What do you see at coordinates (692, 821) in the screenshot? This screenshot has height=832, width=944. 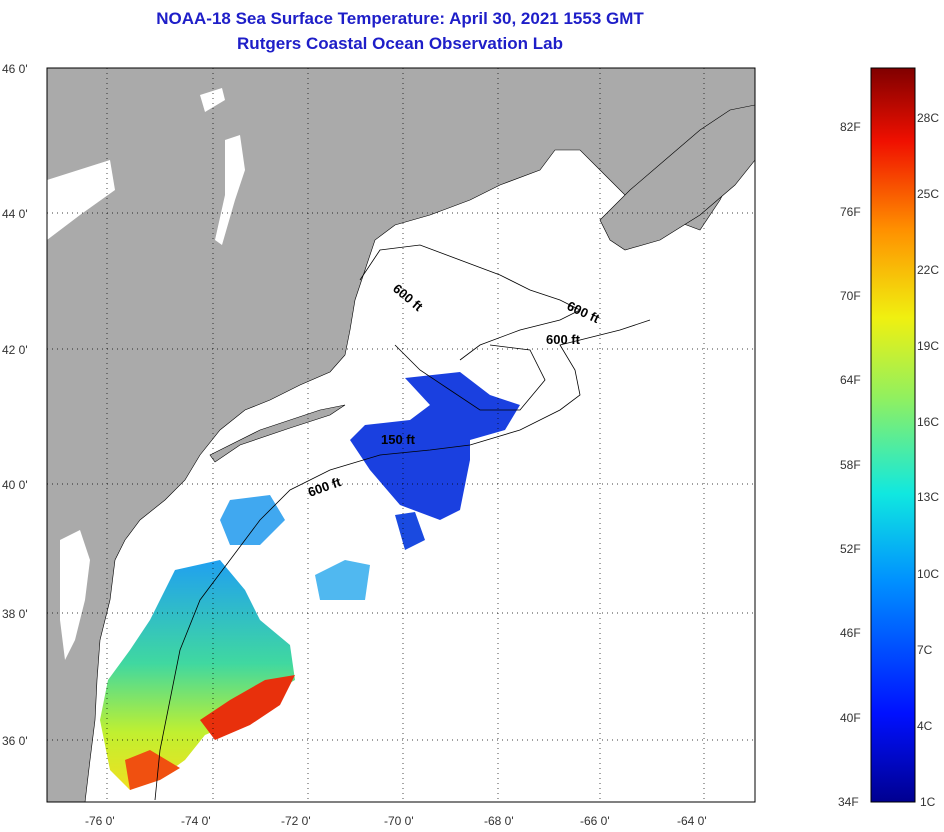 I see `lon-label: -64 0'` at bounding box center [692, 821].